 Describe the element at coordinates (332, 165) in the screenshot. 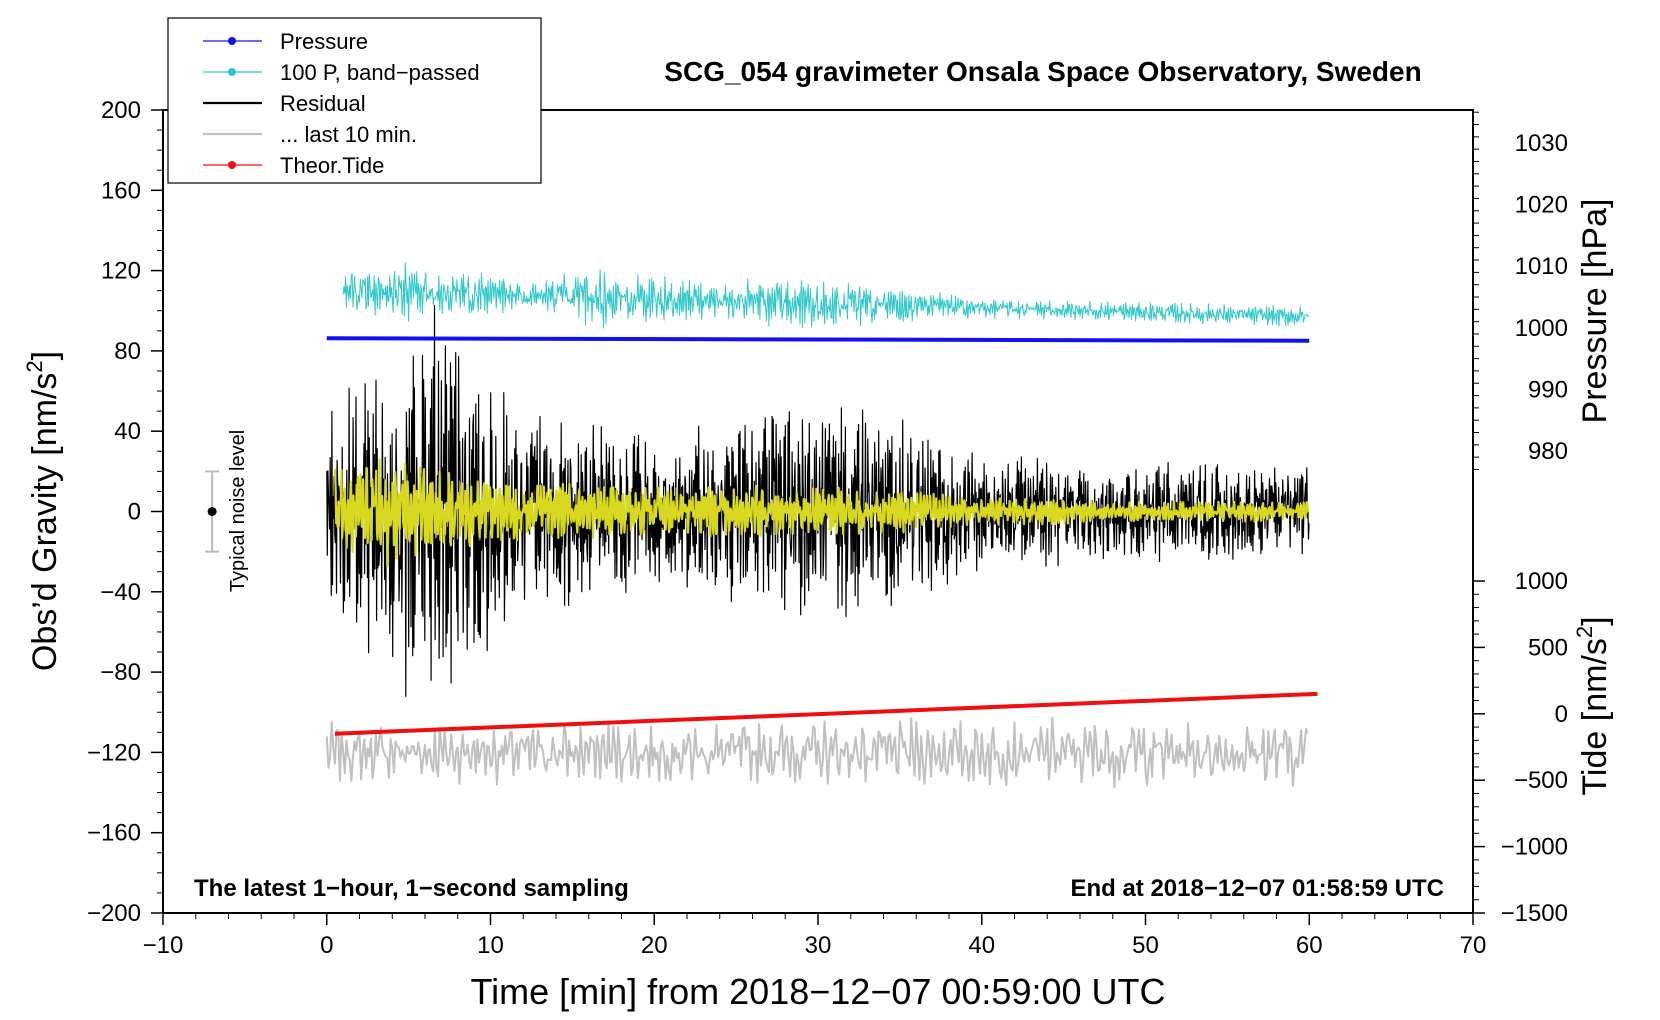

I see `legend-label: Theor.Tide` at that location.